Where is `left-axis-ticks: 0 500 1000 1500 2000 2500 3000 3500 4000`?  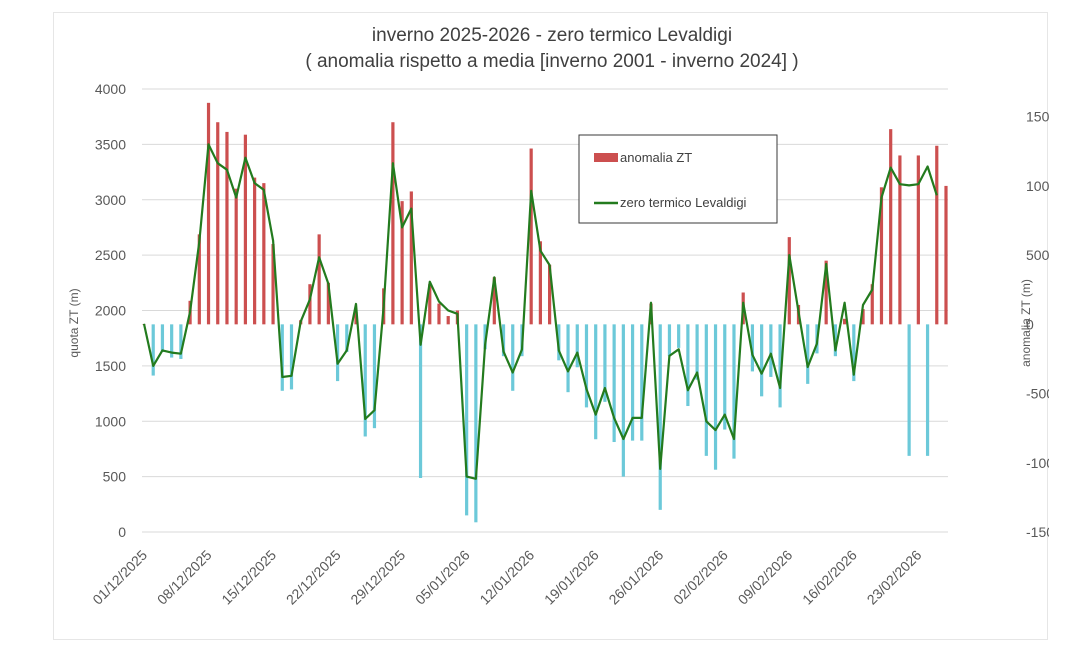 left-axis-ticks: 0 500 1000 1500 2000 2500 3000 3500 4000 is located at coordinates (110, 310).